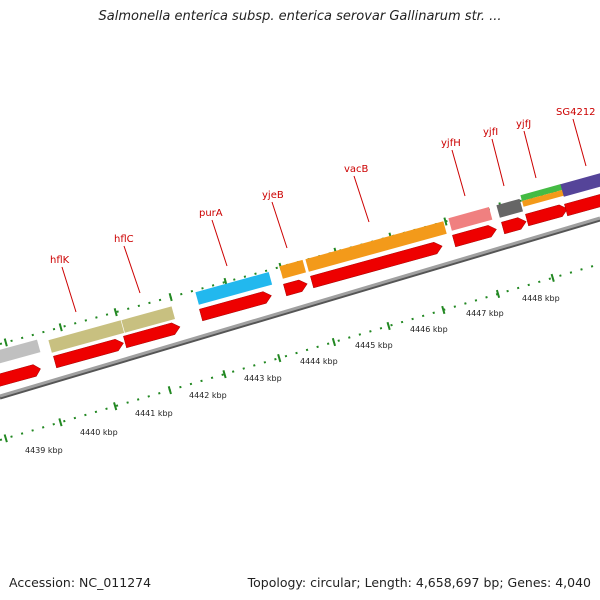 This screenshot has height=600, width=600. I want to click on leader-yjfJ, so click(530, 154).